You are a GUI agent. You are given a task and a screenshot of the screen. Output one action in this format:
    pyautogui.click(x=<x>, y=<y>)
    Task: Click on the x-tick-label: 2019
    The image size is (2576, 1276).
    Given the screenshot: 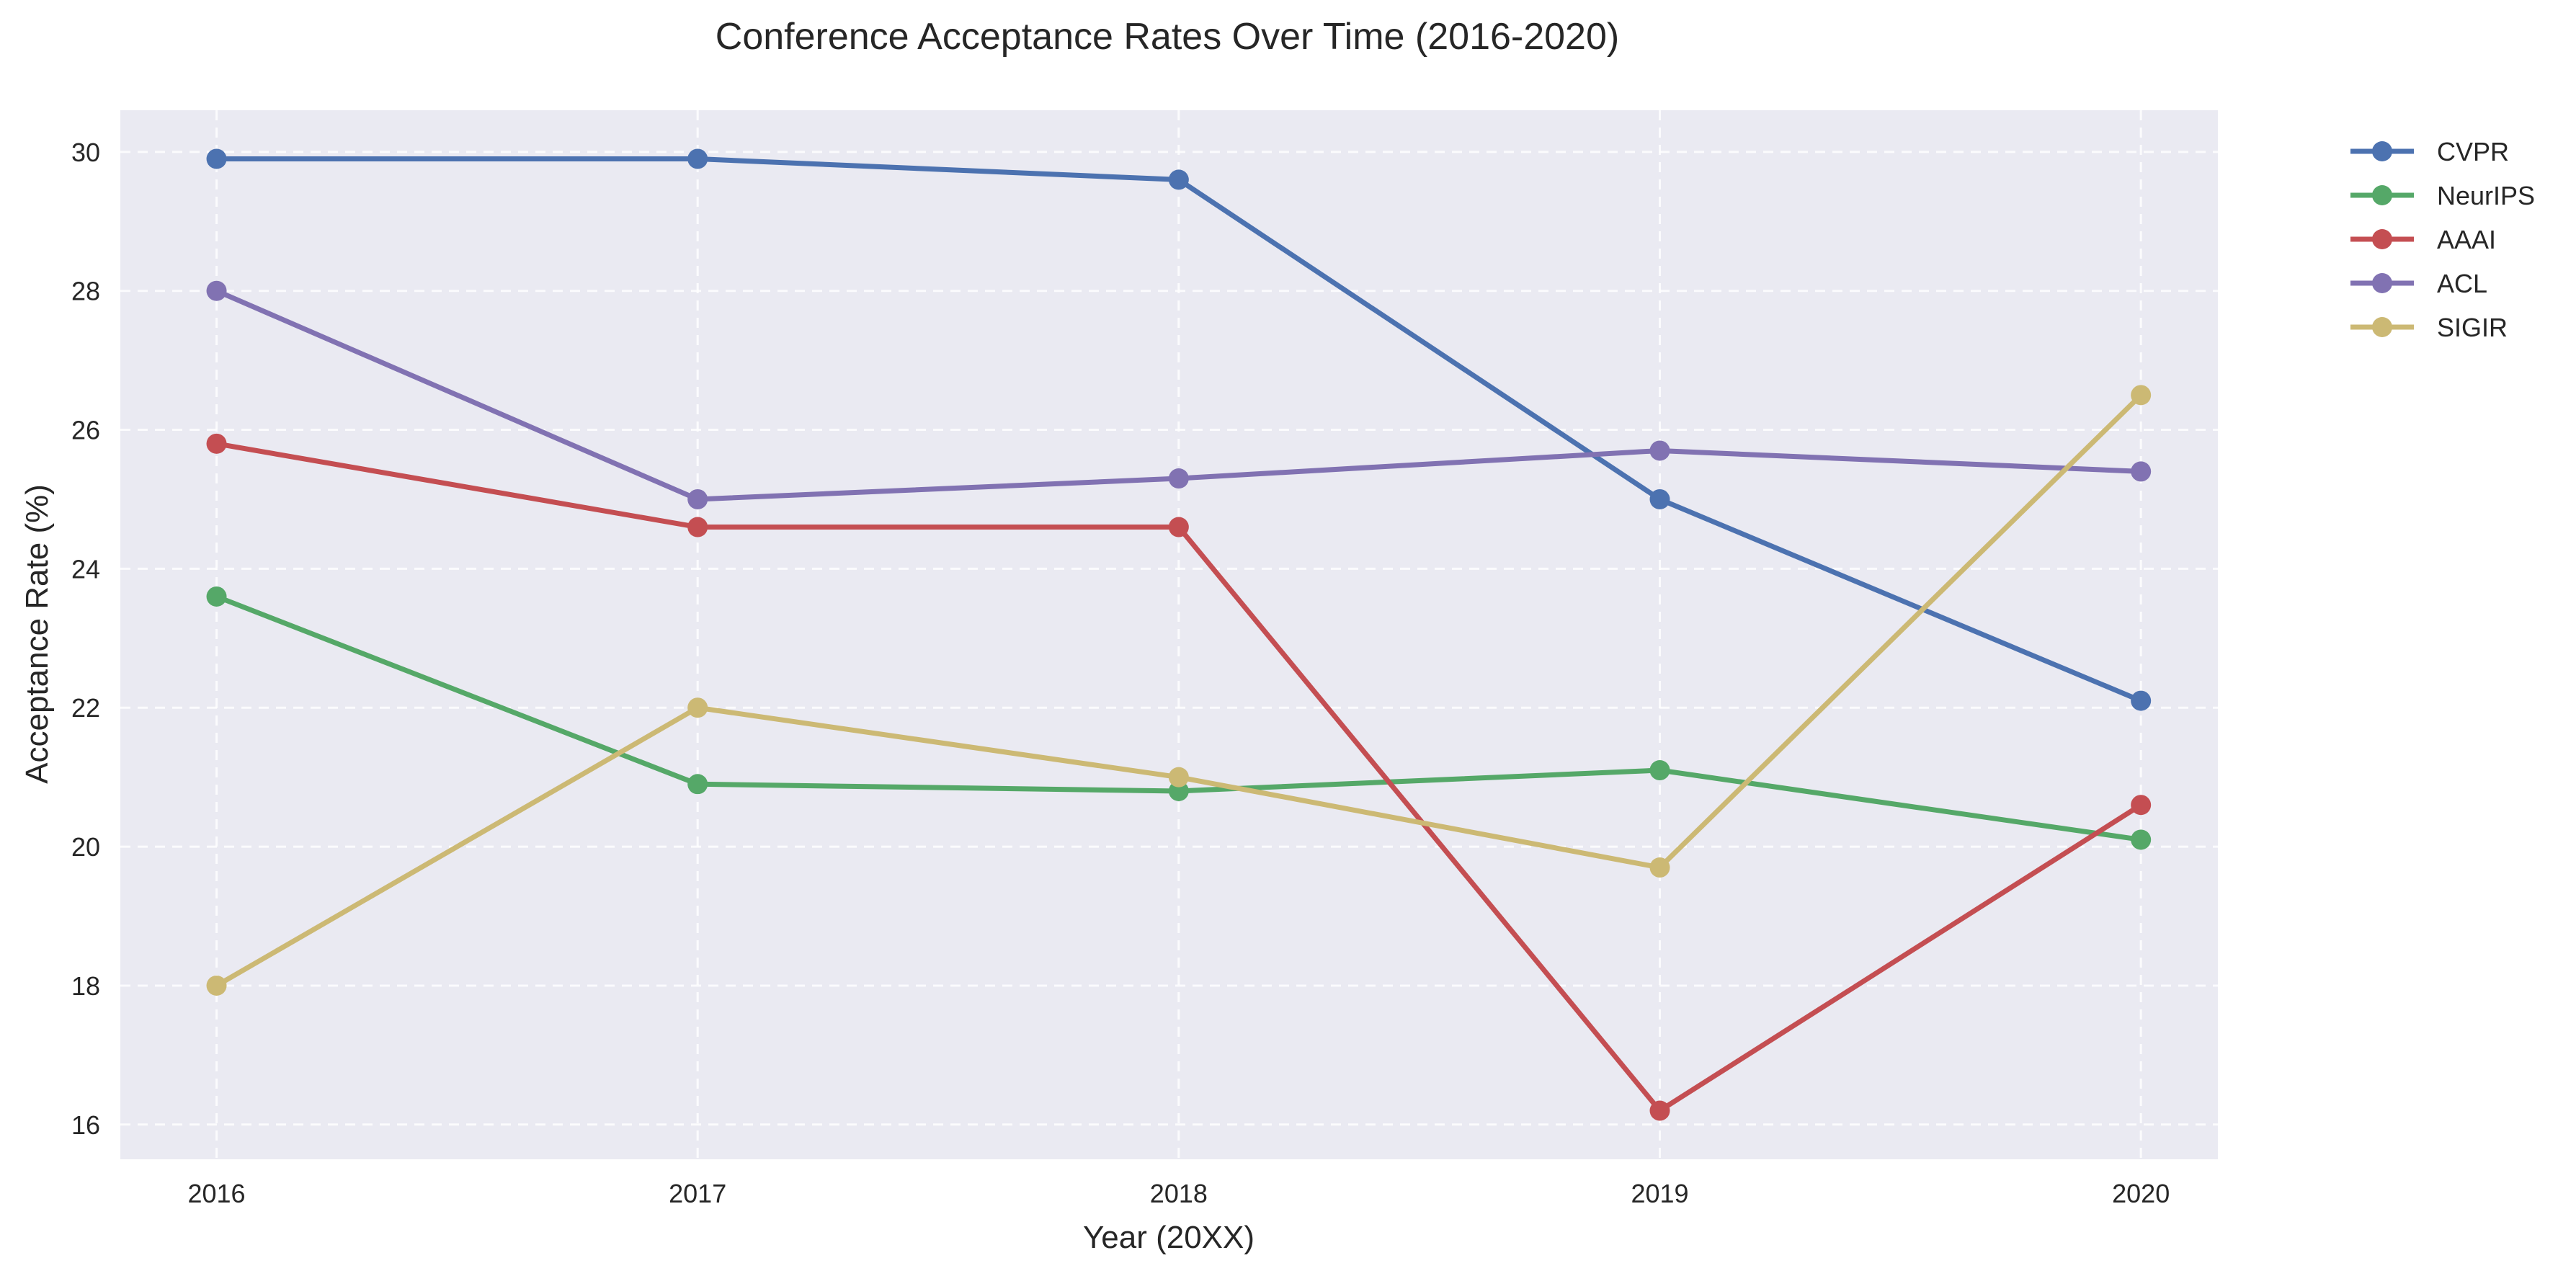 What is the action you would take?
    pyautogui.click(x=1659, y=1194)
    